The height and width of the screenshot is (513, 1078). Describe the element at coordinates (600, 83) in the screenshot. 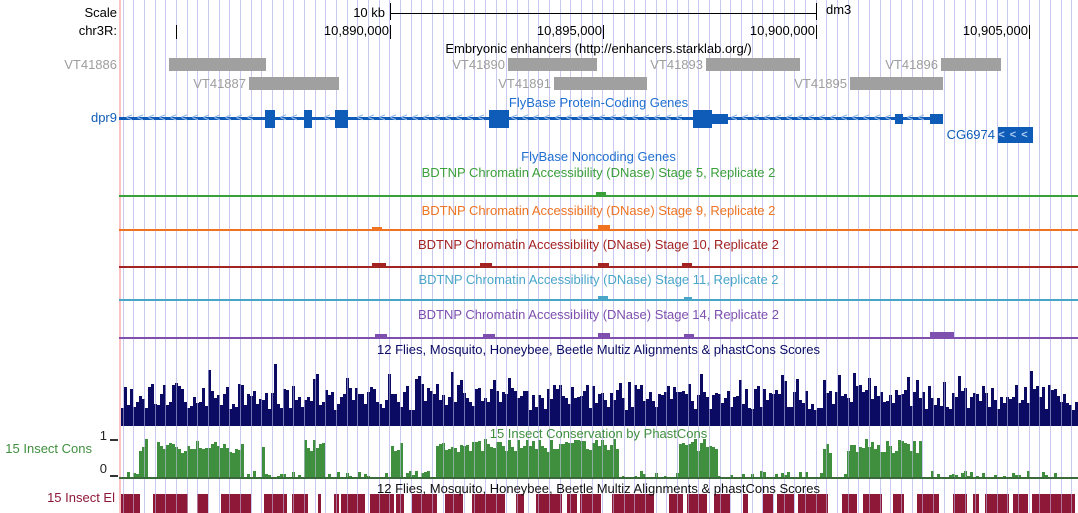

I see `enhancer-item-vt41891` at that location.